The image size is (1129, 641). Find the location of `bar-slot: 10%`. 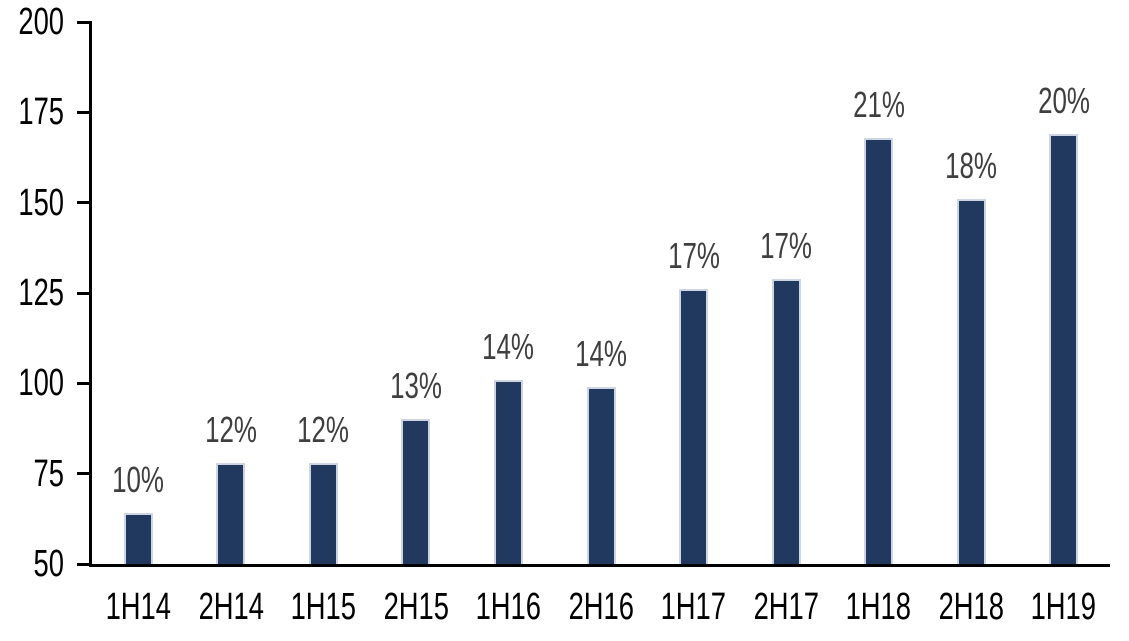

bar-slot: 10% is located at coordinates (138, 293).